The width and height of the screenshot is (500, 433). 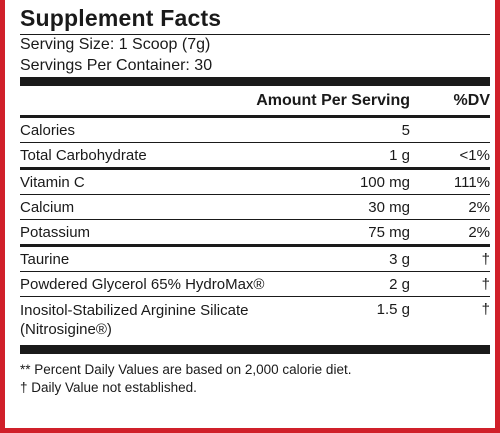 I want to click on nutrient-amount: 30 mg, so click(x=389, y=207).